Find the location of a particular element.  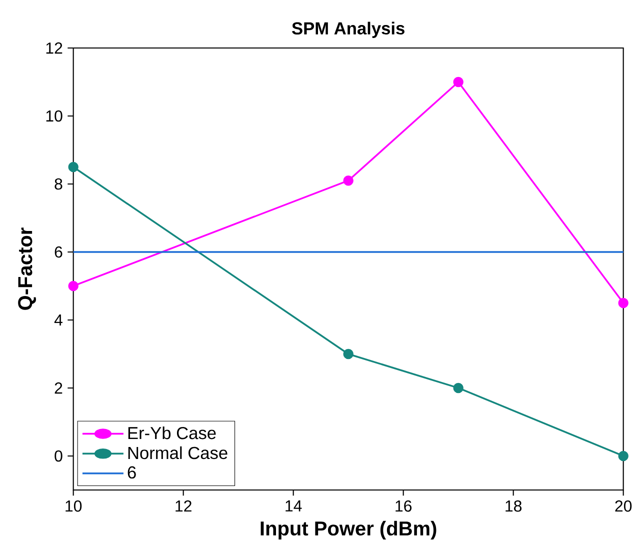

y-tick-label: 12 is located at coordinates (54, 48).